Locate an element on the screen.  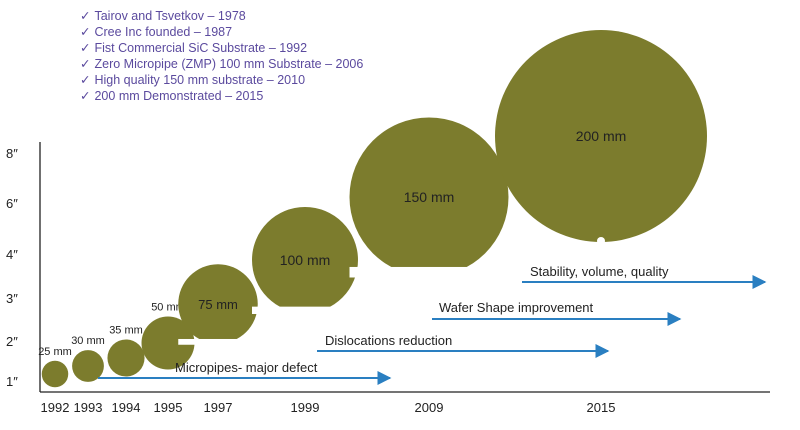
wafer-label: 75 mm is located at coordinates (218, 304).